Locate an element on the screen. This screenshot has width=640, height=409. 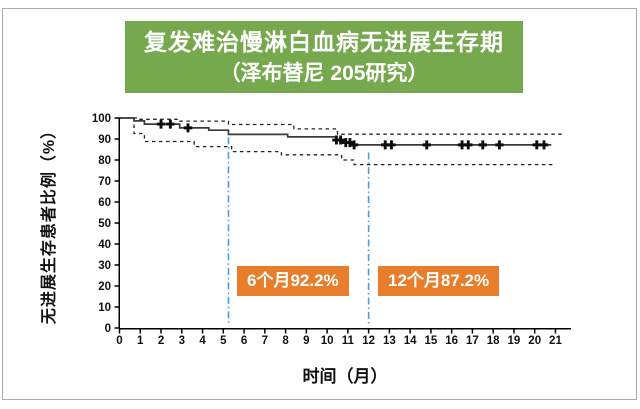
x-axis-label: 时间（月） is located at coordinates (345, 376).